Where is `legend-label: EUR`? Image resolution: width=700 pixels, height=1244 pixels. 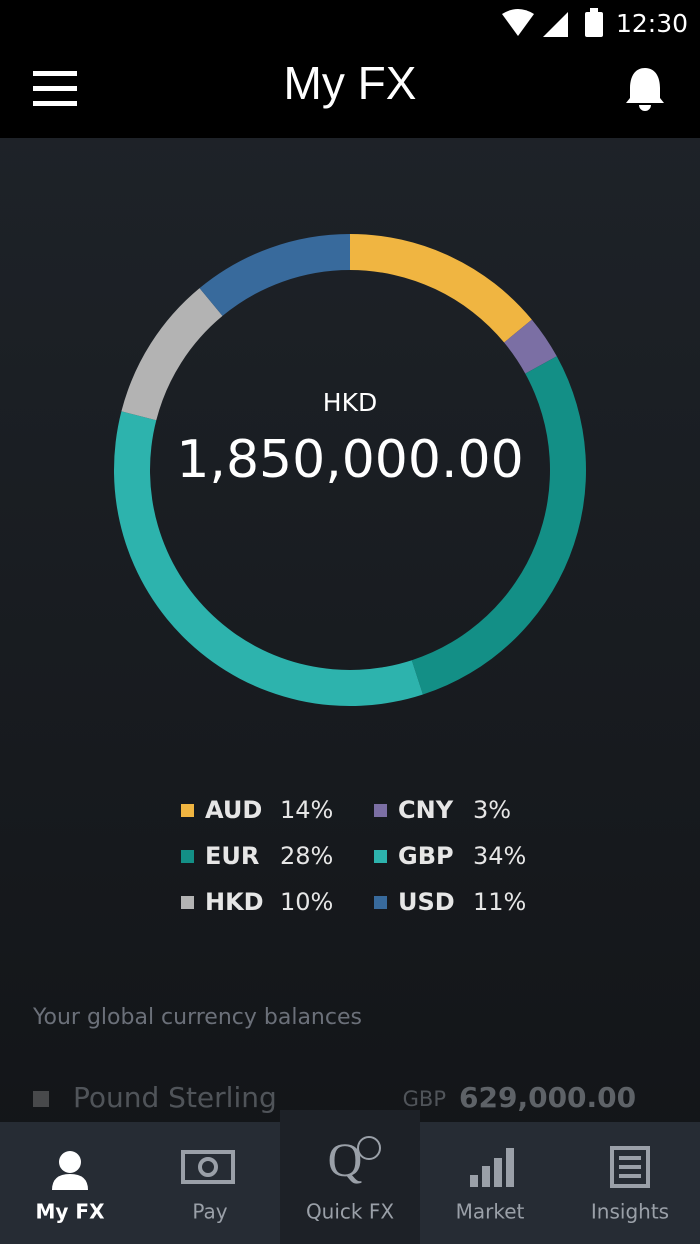 legend-label: EUR is located at coordinates (232, 856).